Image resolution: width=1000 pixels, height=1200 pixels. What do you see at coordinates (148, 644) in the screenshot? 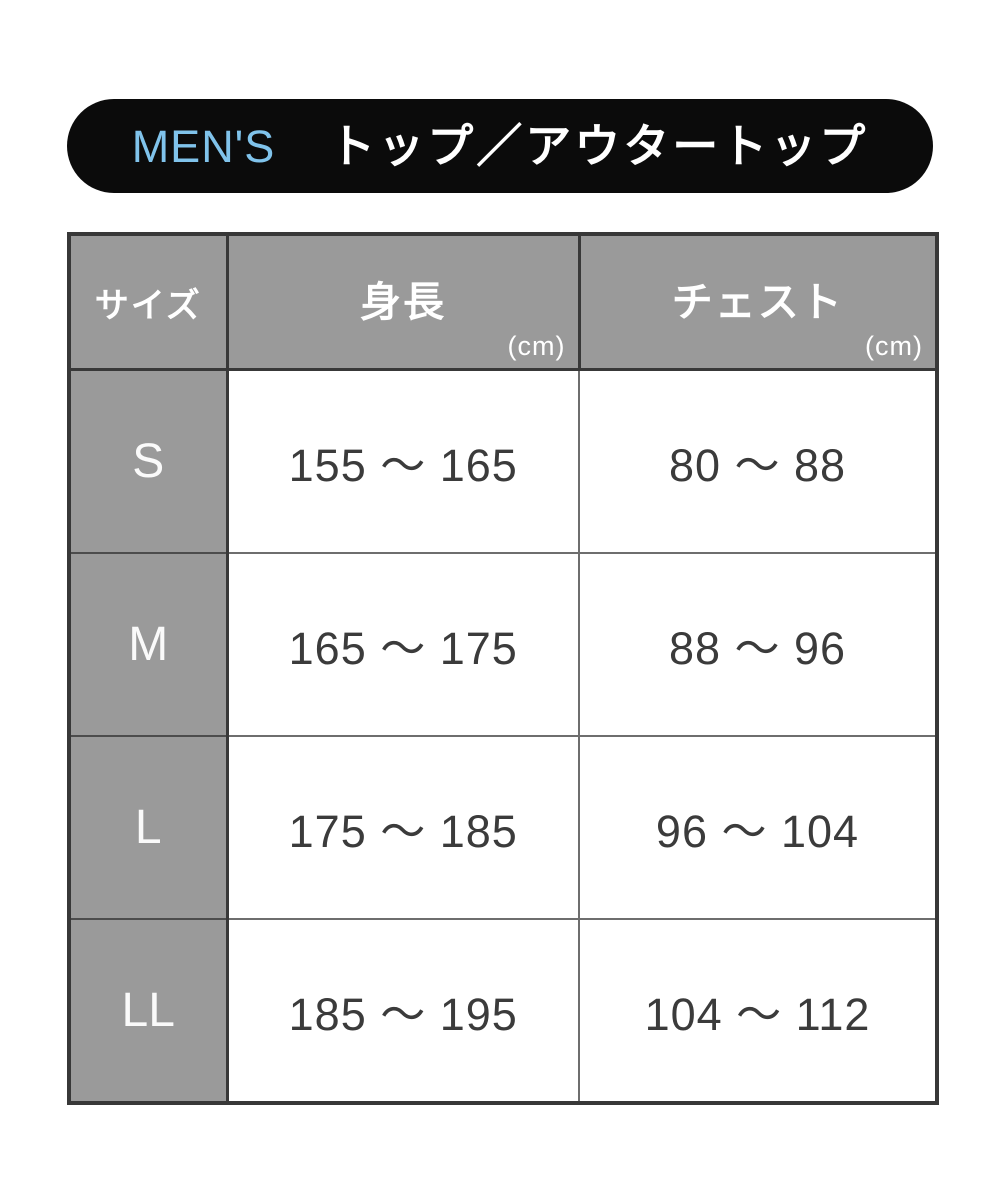
I see `size-cell-m: M` at bounding box center [148, 644].